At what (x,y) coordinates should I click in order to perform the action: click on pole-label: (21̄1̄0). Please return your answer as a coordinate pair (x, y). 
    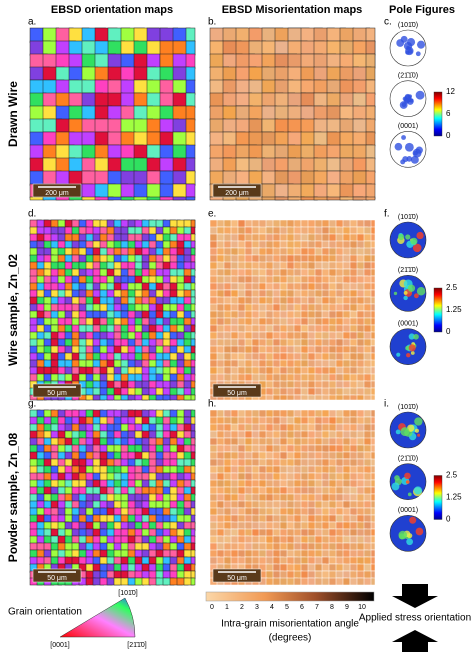
    Looking at the image, I should click on (408, 270).